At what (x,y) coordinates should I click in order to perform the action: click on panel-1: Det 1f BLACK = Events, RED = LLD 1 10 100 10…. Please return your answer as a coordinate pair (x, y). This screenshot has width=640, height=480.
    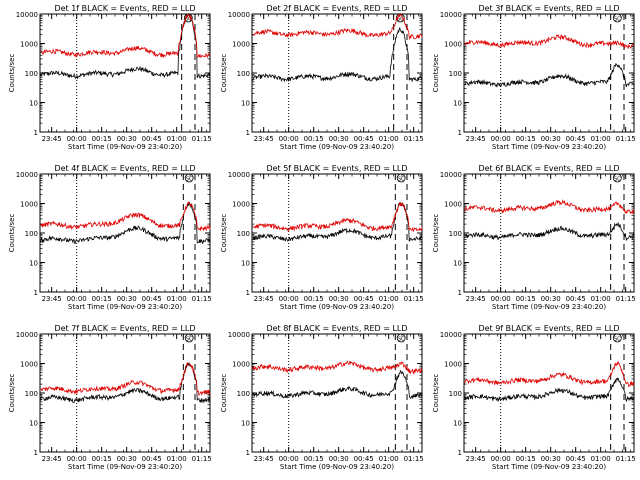
    Looking at the image, I should click on (110, 77).